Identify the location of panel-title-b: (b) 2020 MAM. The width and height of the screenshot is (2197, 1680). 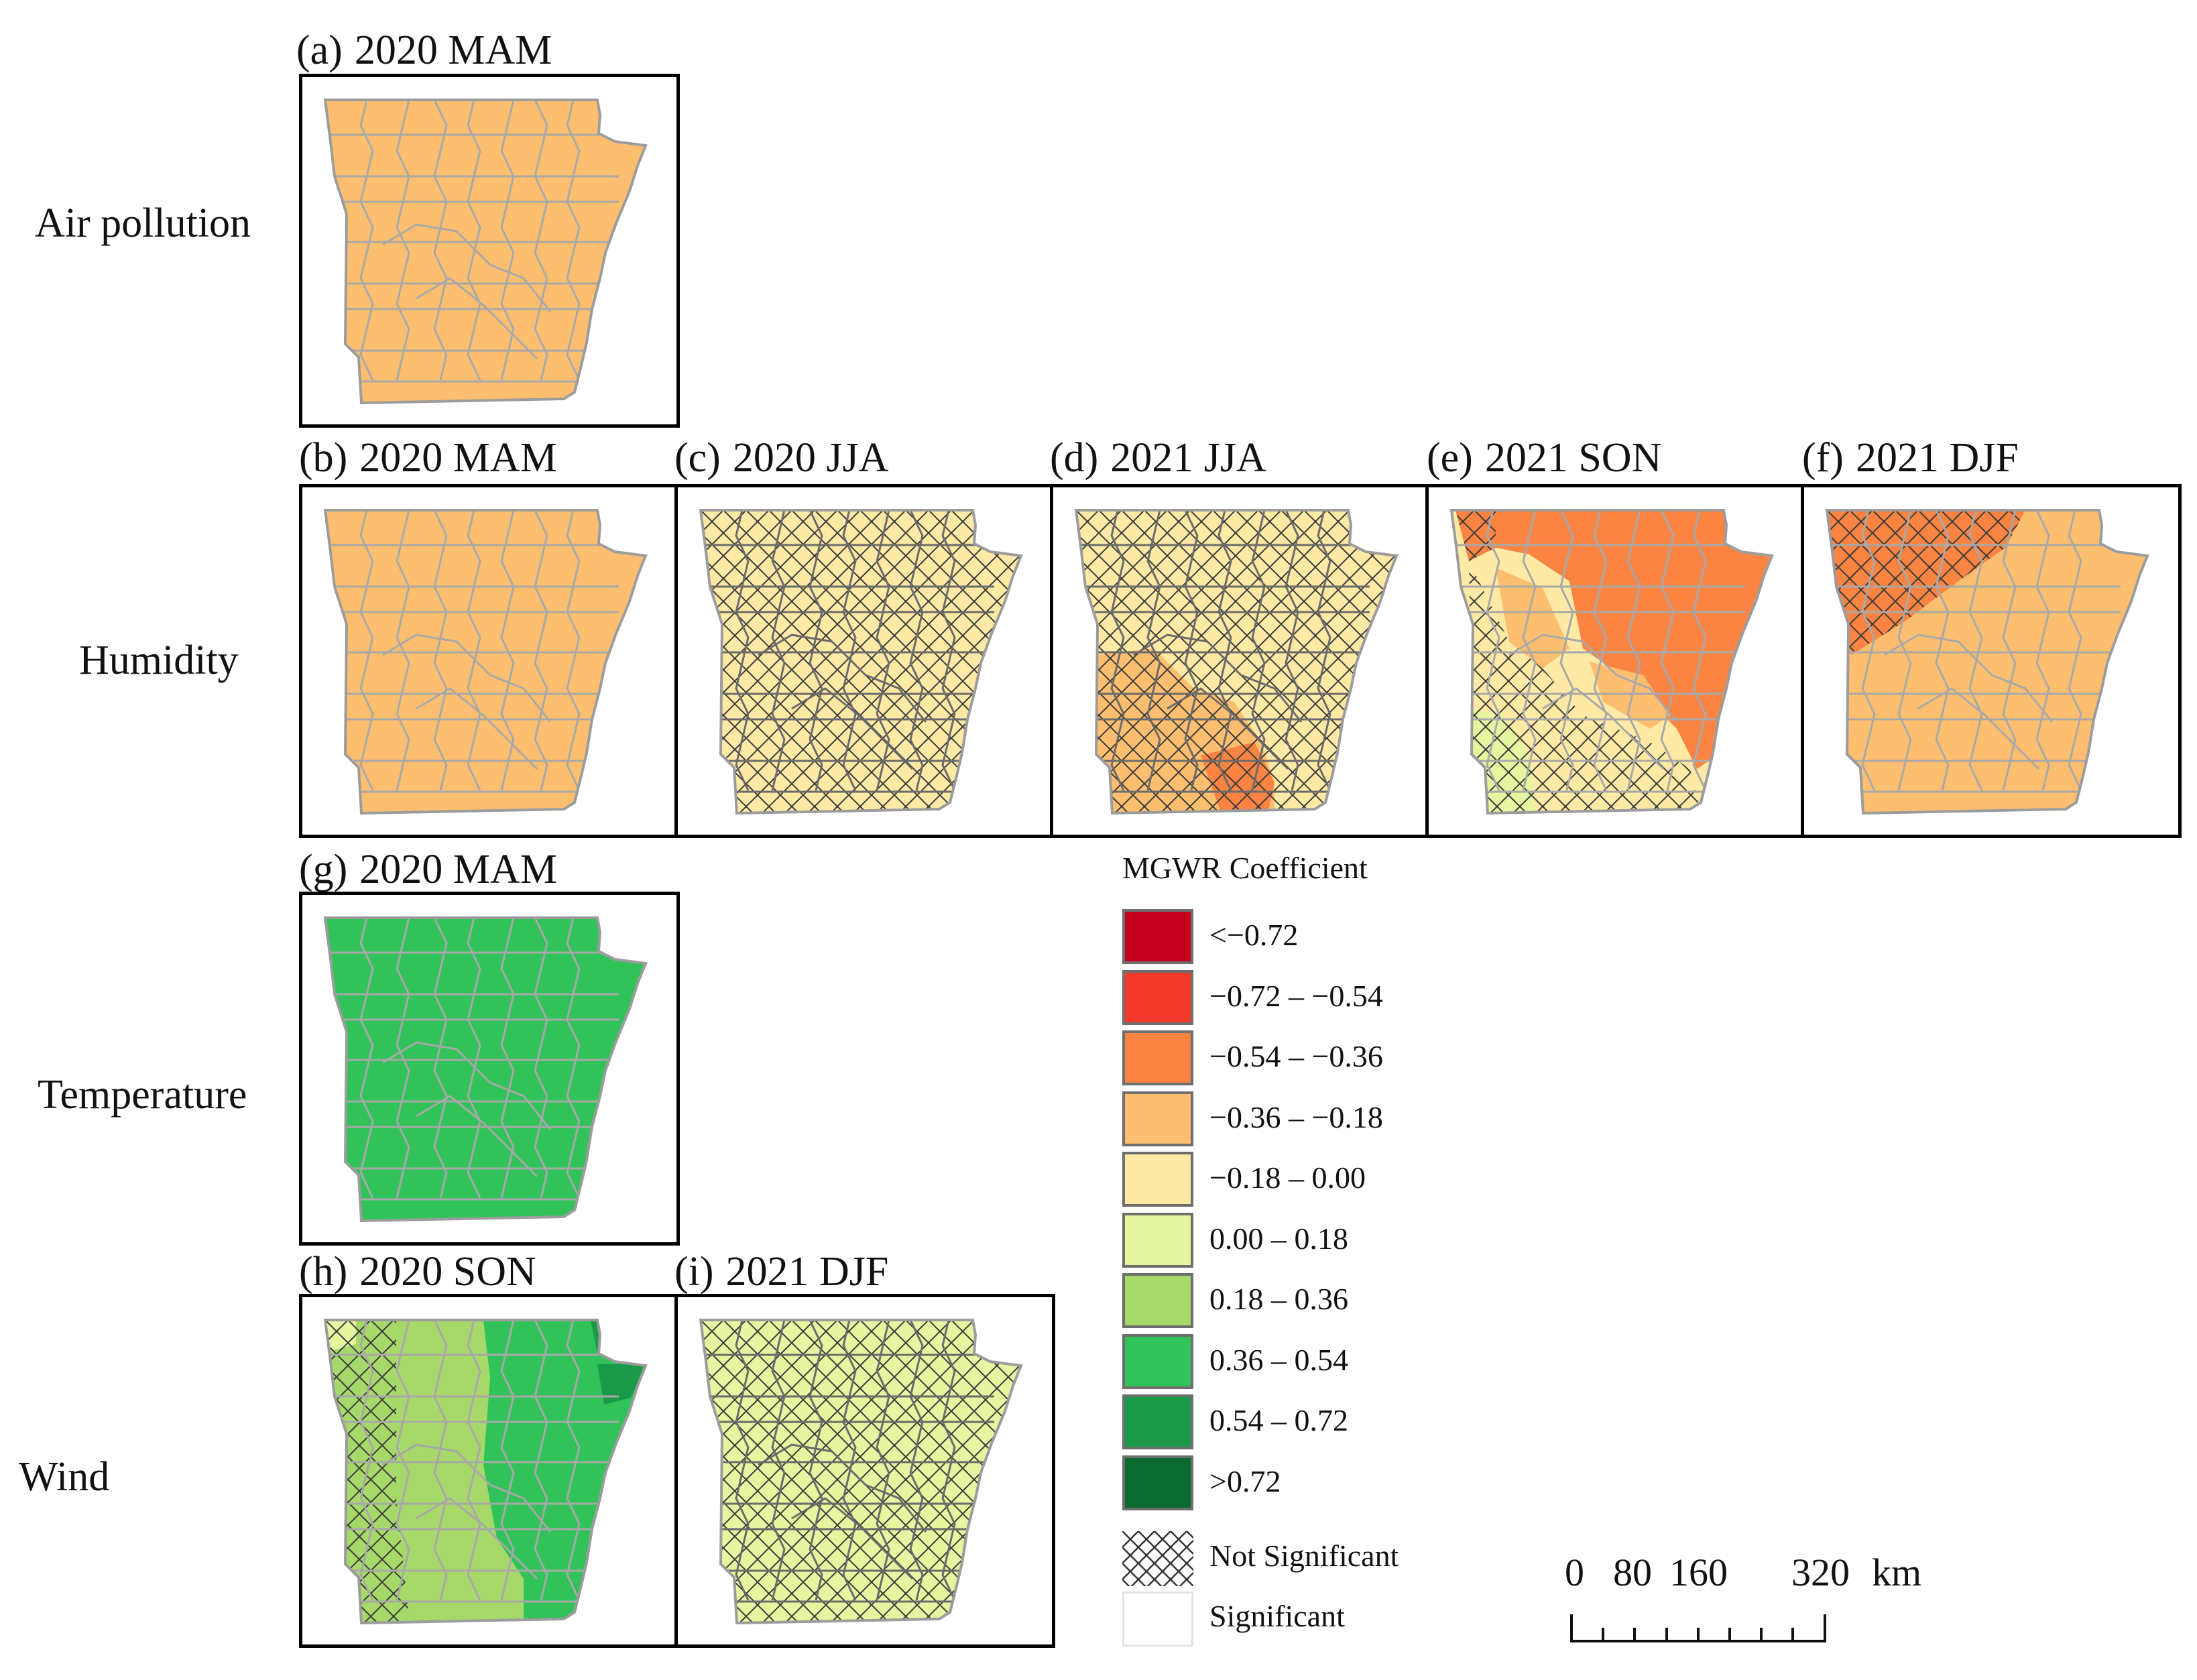
(428, 458).